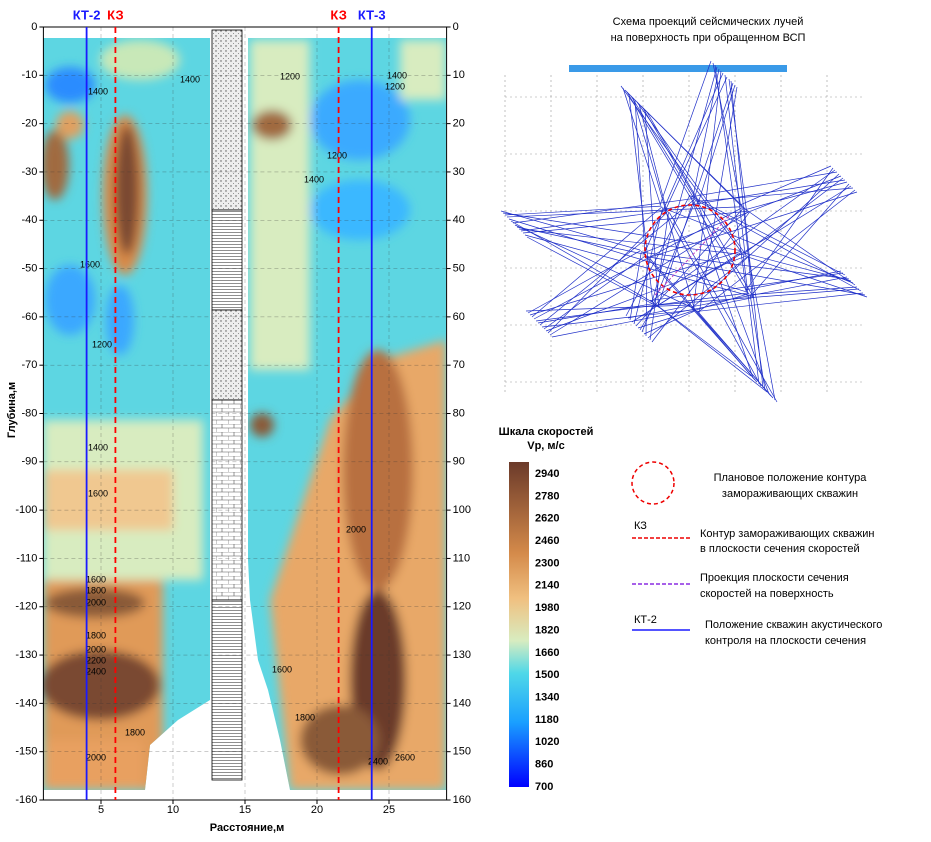 This screenshot has height=842, width=931. What do you see at coordinates (29, 462) in the screenshot?
I see `y-tick-label: -90` at bounding box center [29, 462].